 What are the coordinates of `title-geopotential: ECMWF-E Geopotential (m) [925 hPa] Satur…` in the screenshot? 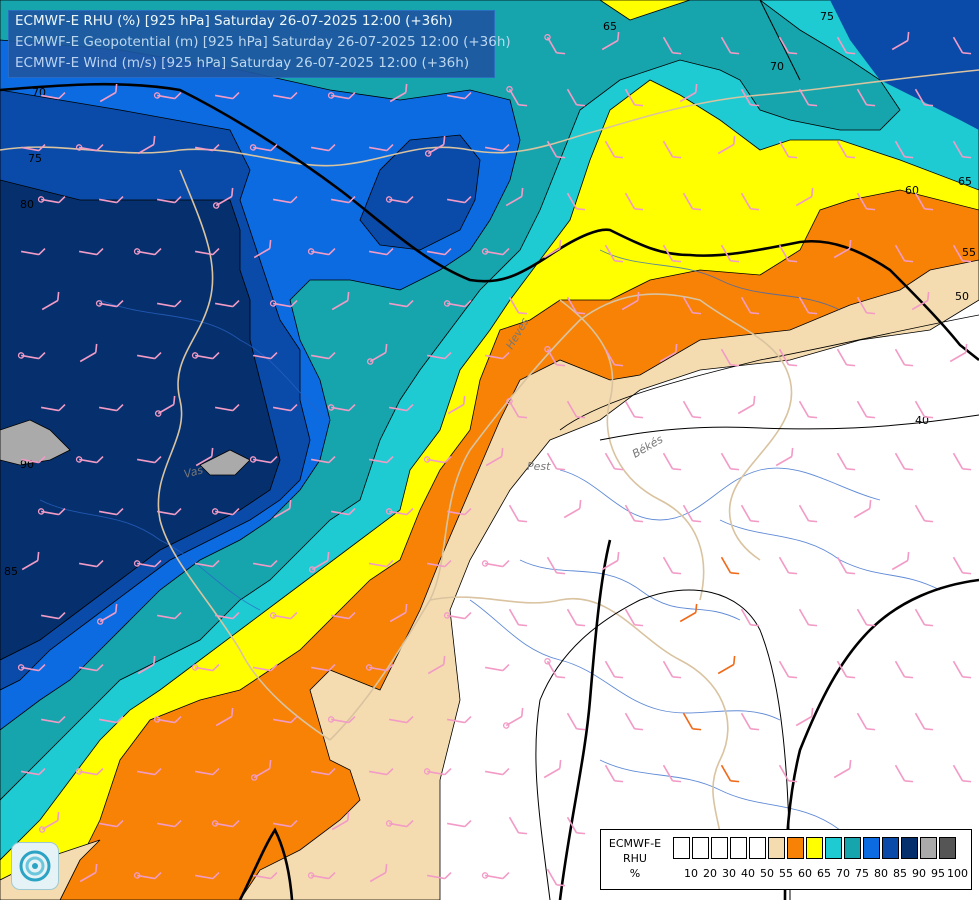 It's located at (263, 42).